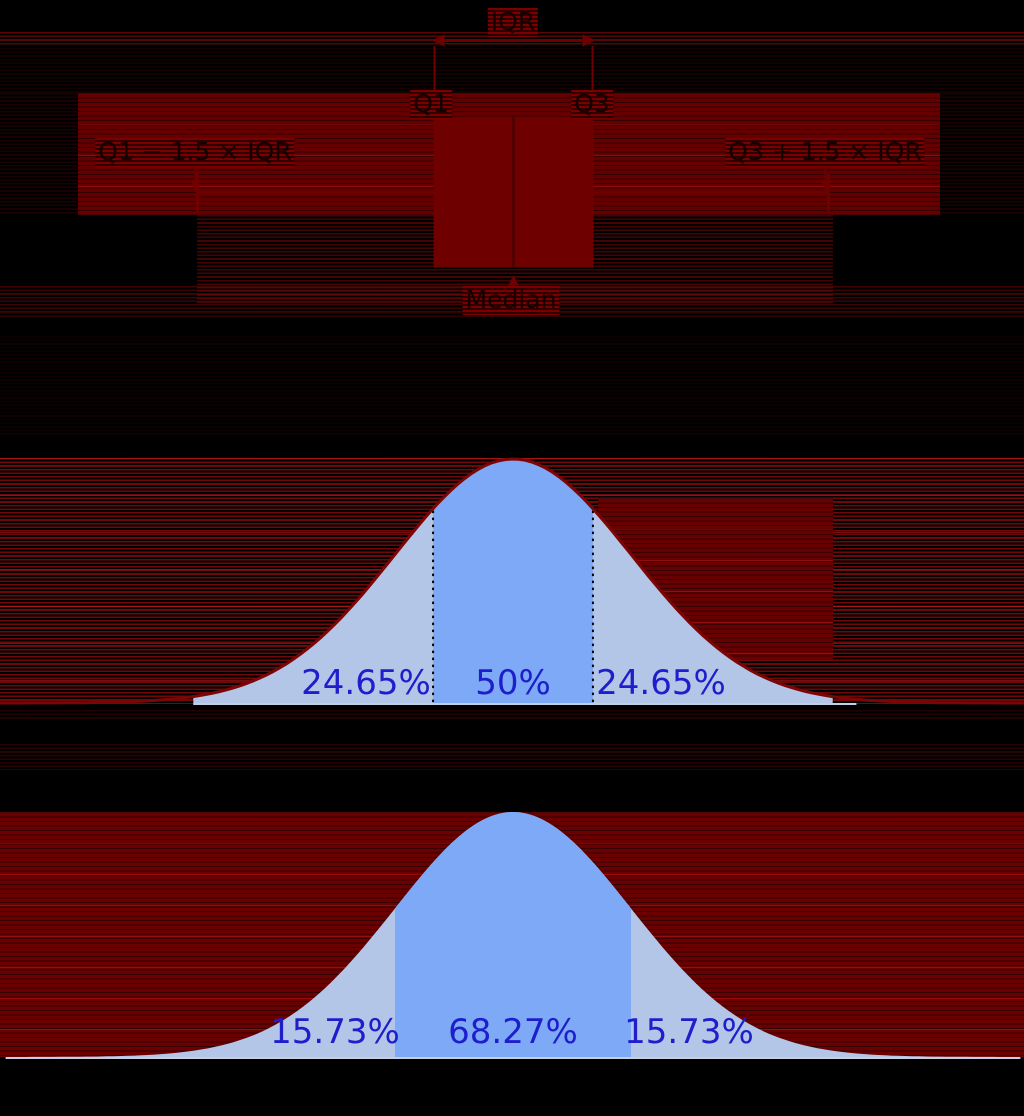 The height and width of the screenshot is (1116, 1024). I want to click on upper-fence-arrow-head, so click(825, 185).